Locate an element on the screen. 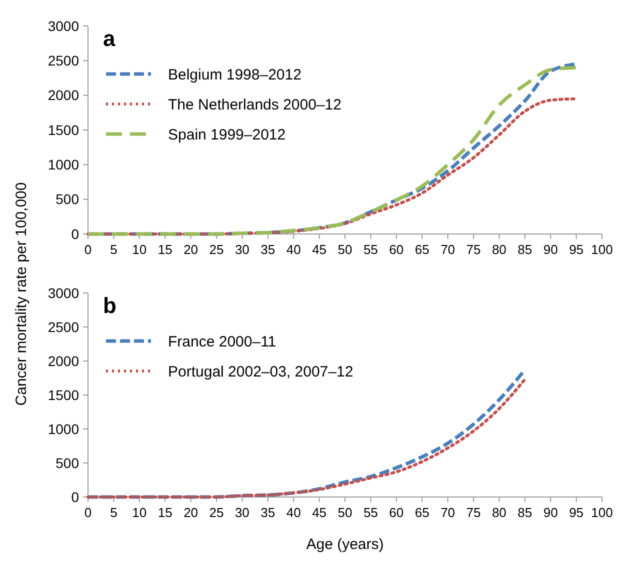 The image size is (627, 562). chart-title: a is located at coordinates (109, 38).